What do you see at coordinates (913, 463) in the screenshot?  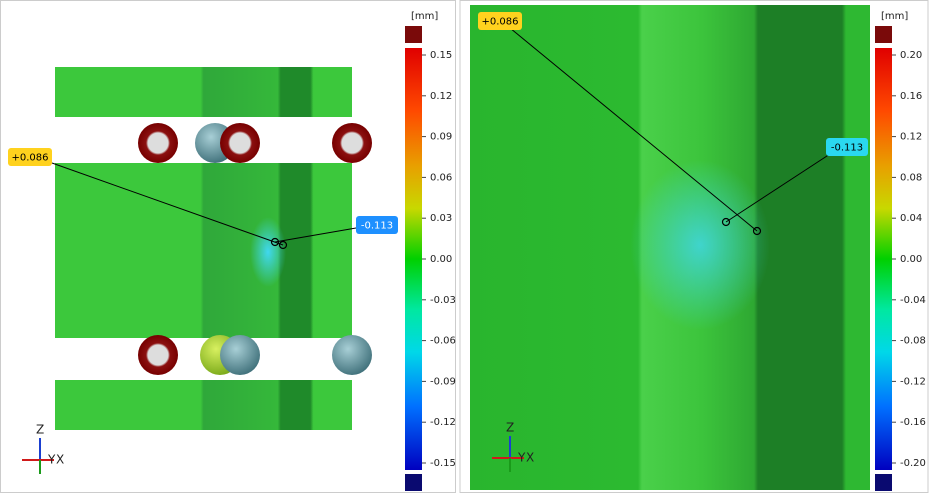 I see `scale-label: -0.20` at bounding box center [913, 463].